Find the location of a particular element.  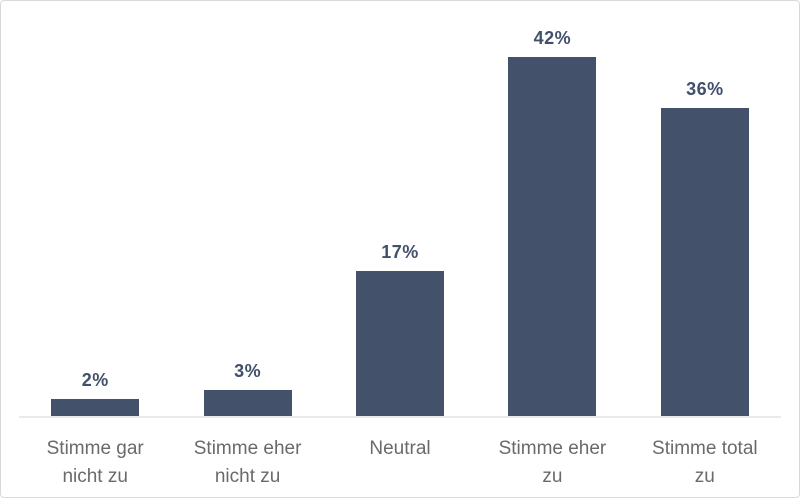

category-label: Neutral is located at coordinates (400, 463).